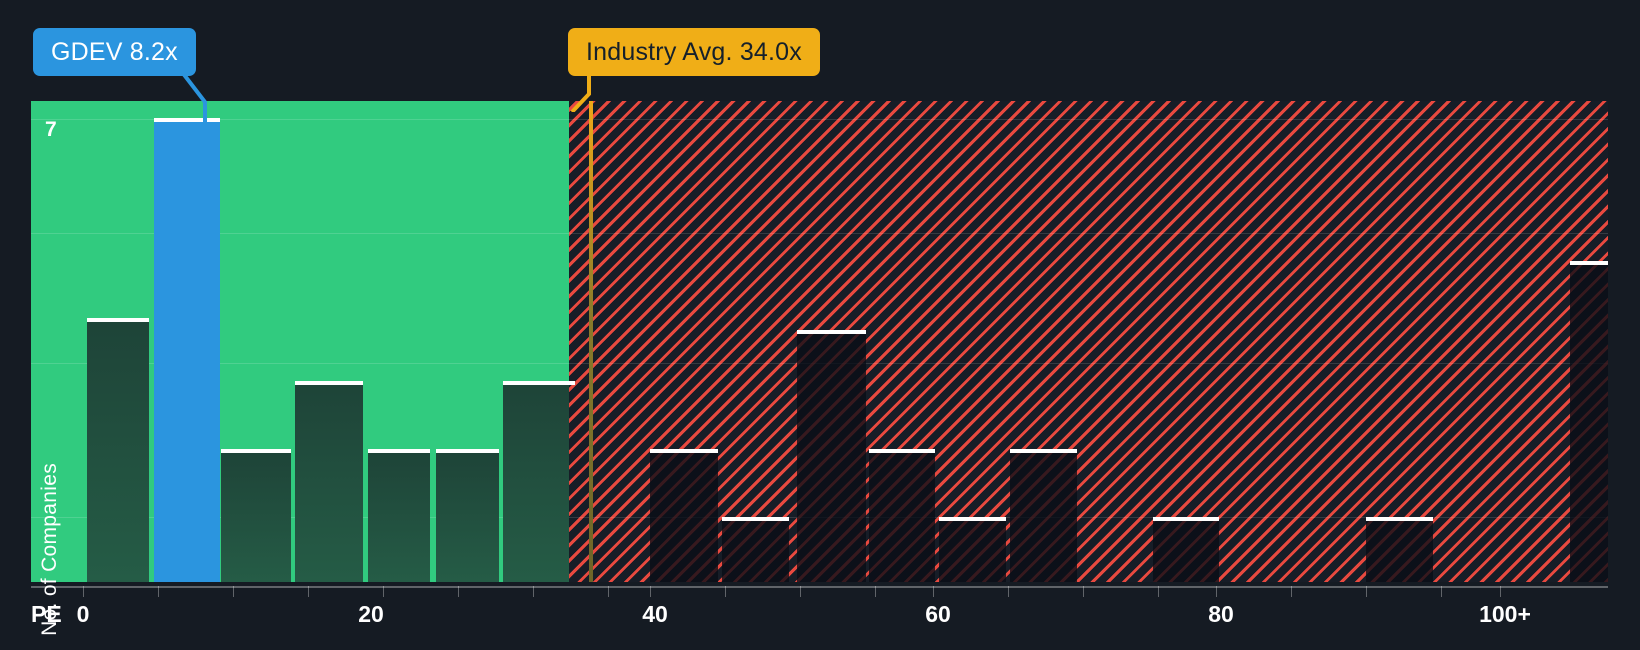 The width and height of the screenshot is (1640, 650). I want to click on industry-average-line-fade, so click(591, 341).